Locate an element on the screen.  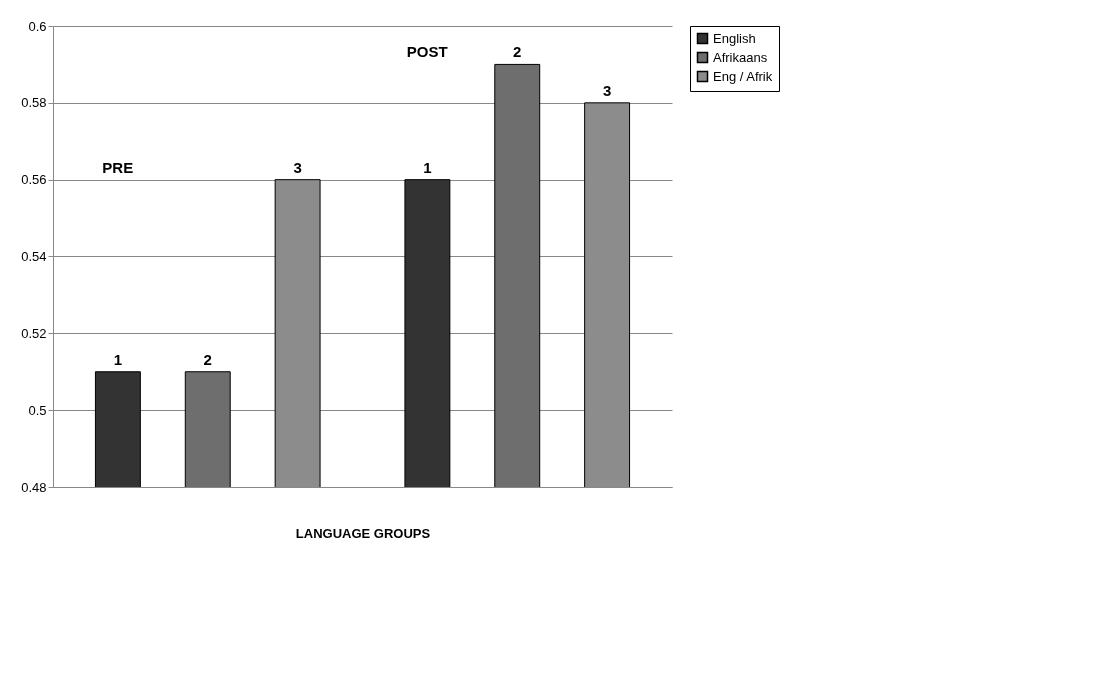
x-axis-title: LANGUAGE GROUPS is located at coordinates (363, 533).